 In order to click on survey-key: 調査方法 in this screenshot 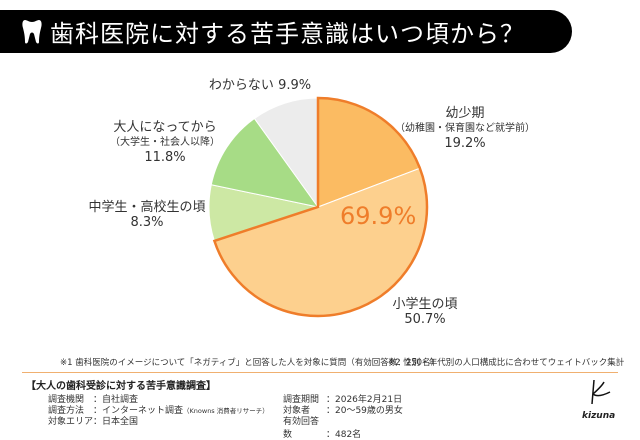, I will do `click(66, 411)`.